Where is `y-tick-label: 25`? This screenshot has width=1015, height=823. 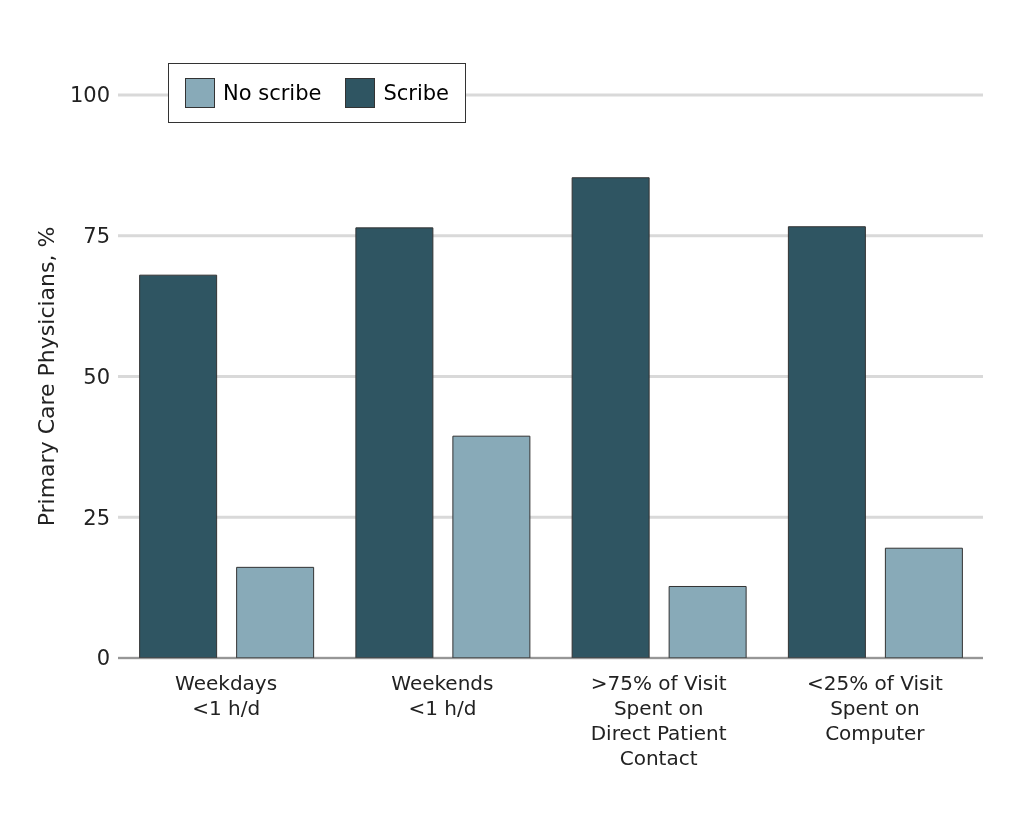
y-tick-label: 25 is located at coordinates (96, 517).